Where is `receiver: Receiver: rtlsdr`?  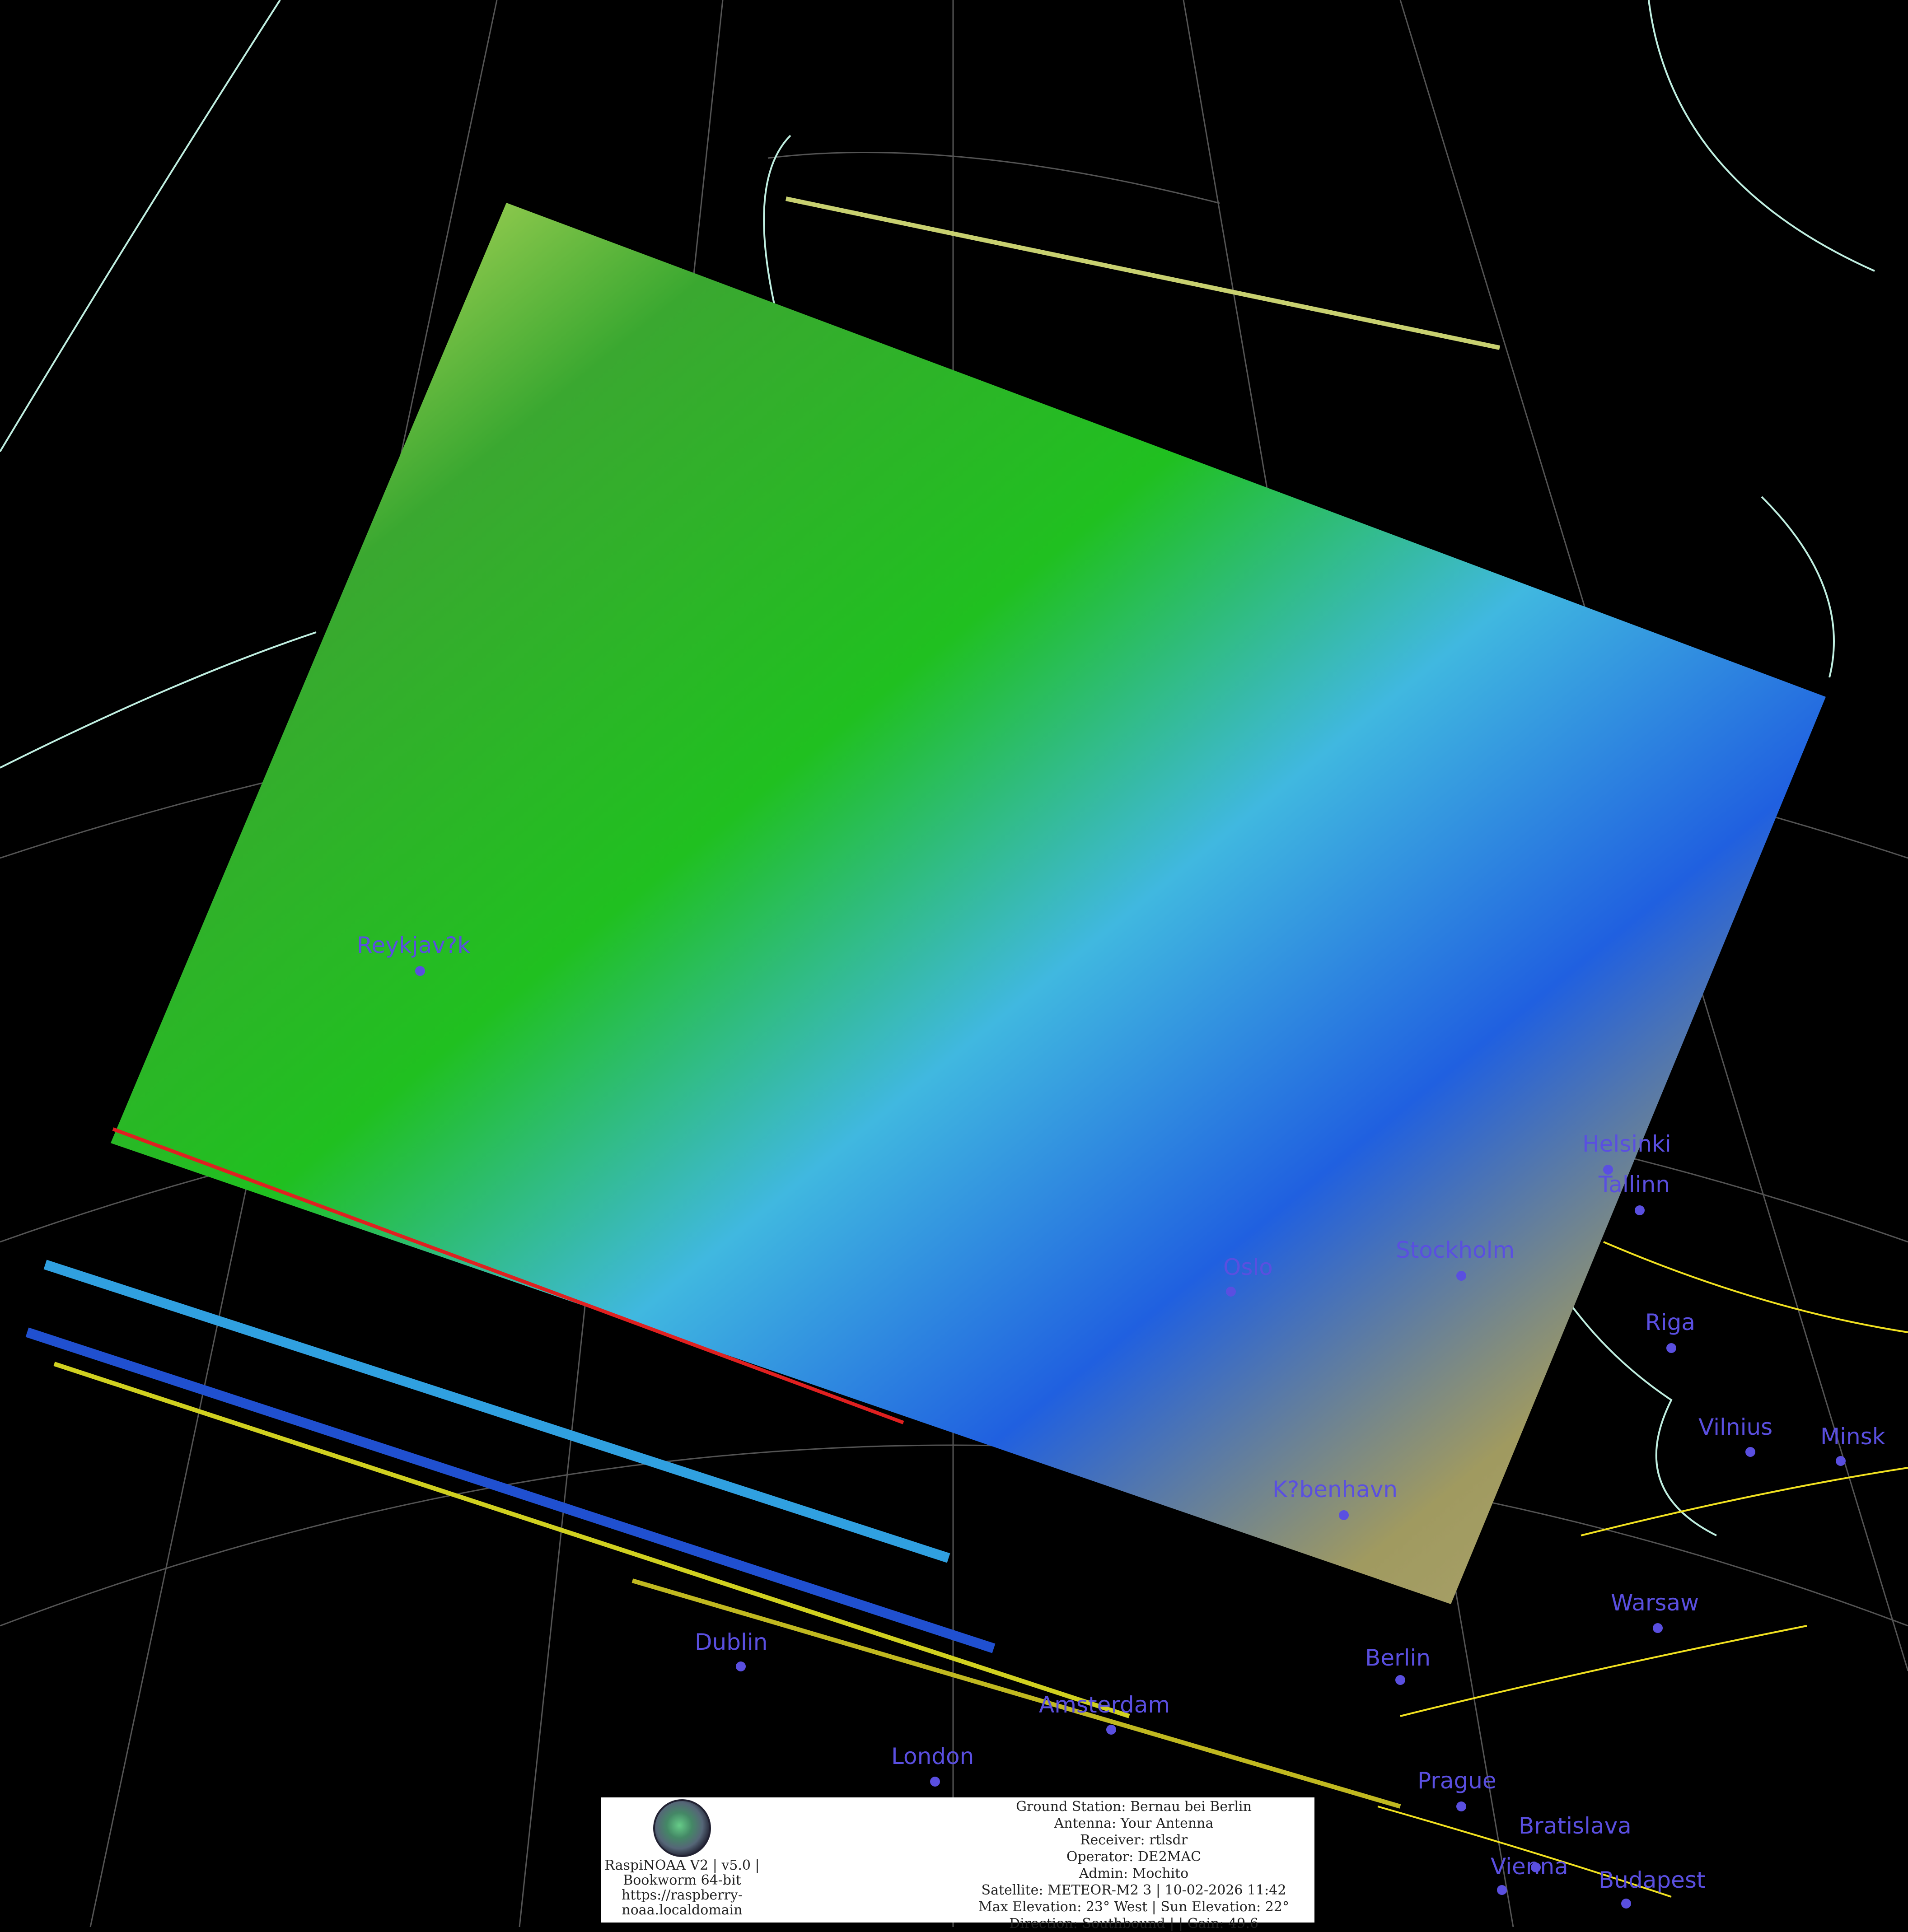 receiver: Receiver: rtlsdr is located at coordinates (1134, 1840).